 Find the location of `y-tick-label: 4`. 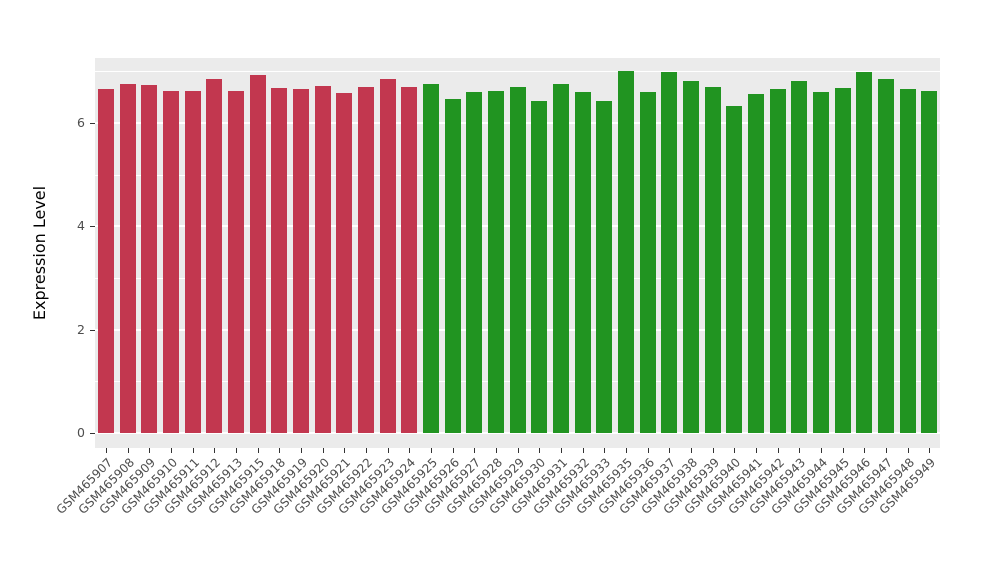

y-tick-label: 4 is located at coordinates (81, 226).